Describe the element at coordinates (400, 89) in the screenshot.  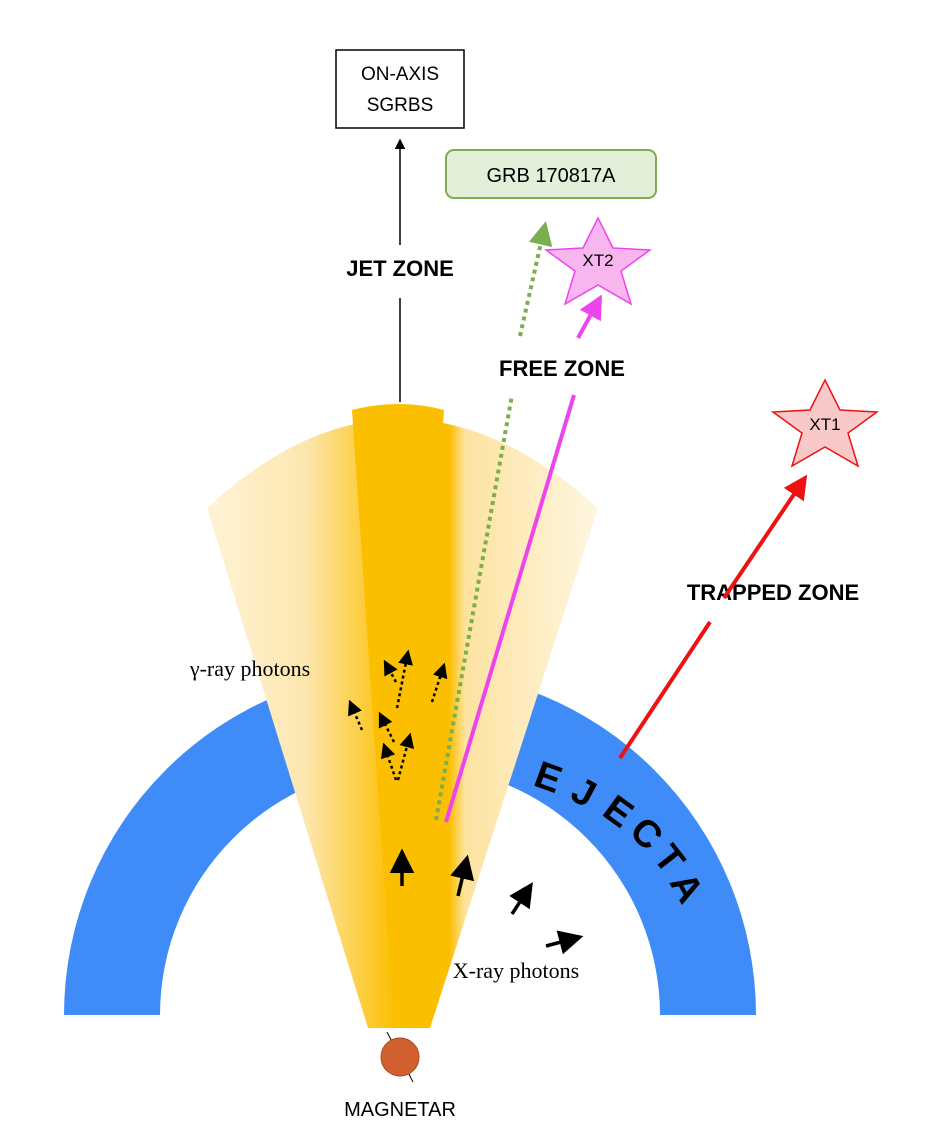
I see `on-axis-box` at that location.